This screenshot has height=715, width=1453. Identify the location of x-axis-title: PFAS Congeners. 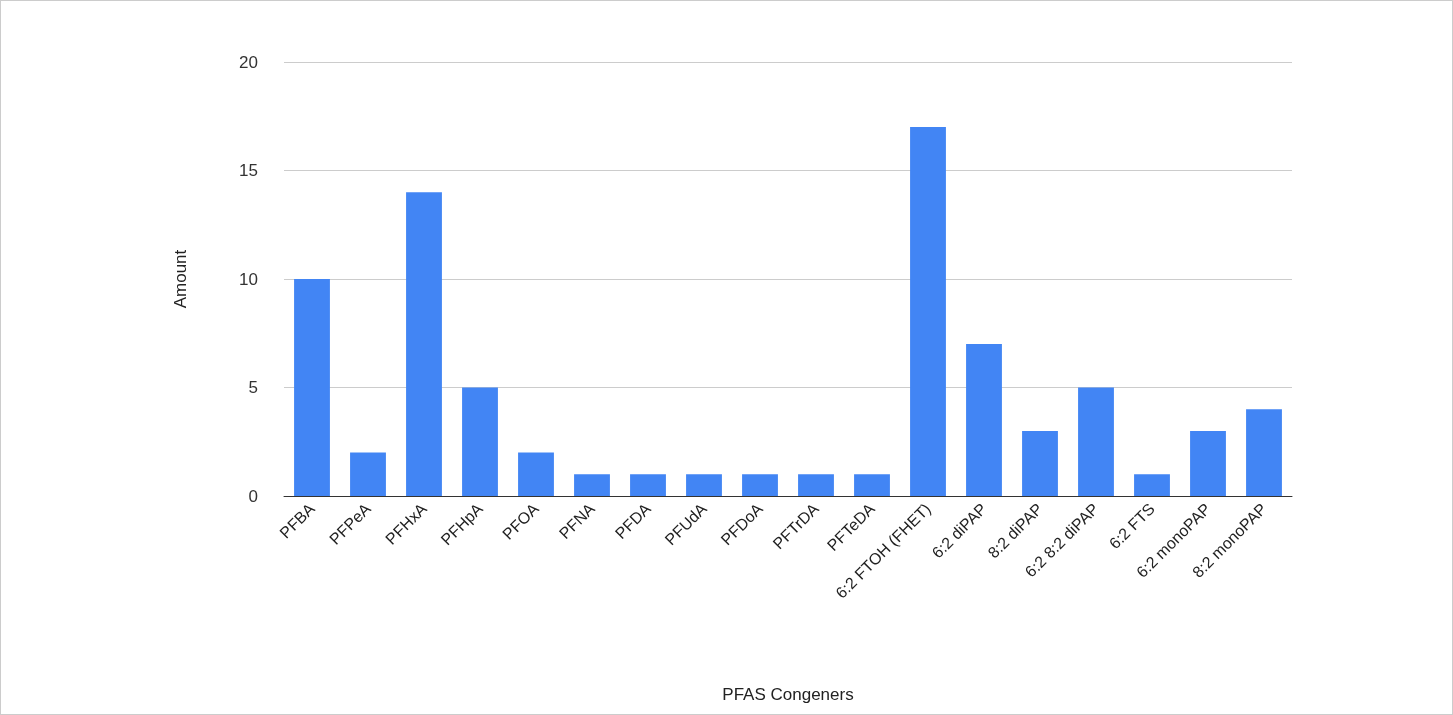
(788, 694).